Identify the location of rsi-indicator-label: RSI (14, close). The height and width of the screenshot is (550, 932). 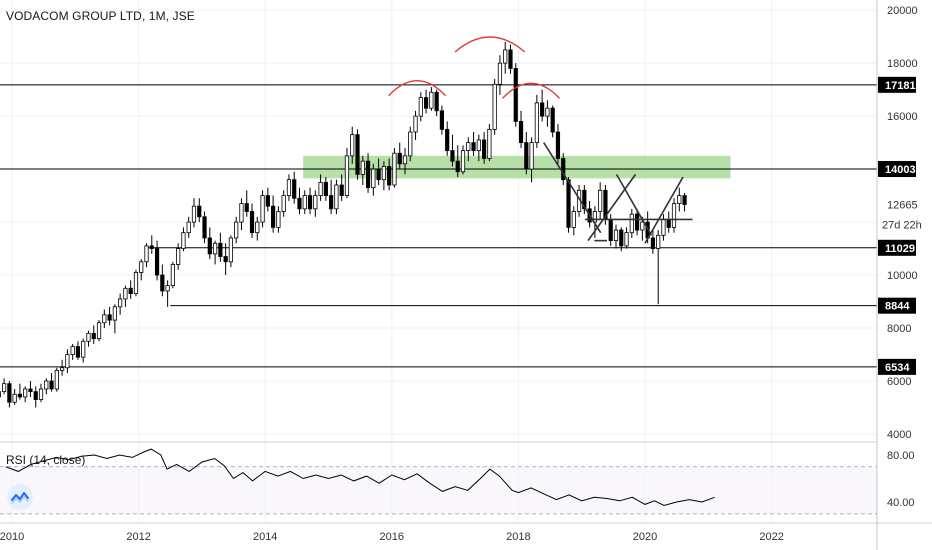
(46, 460).